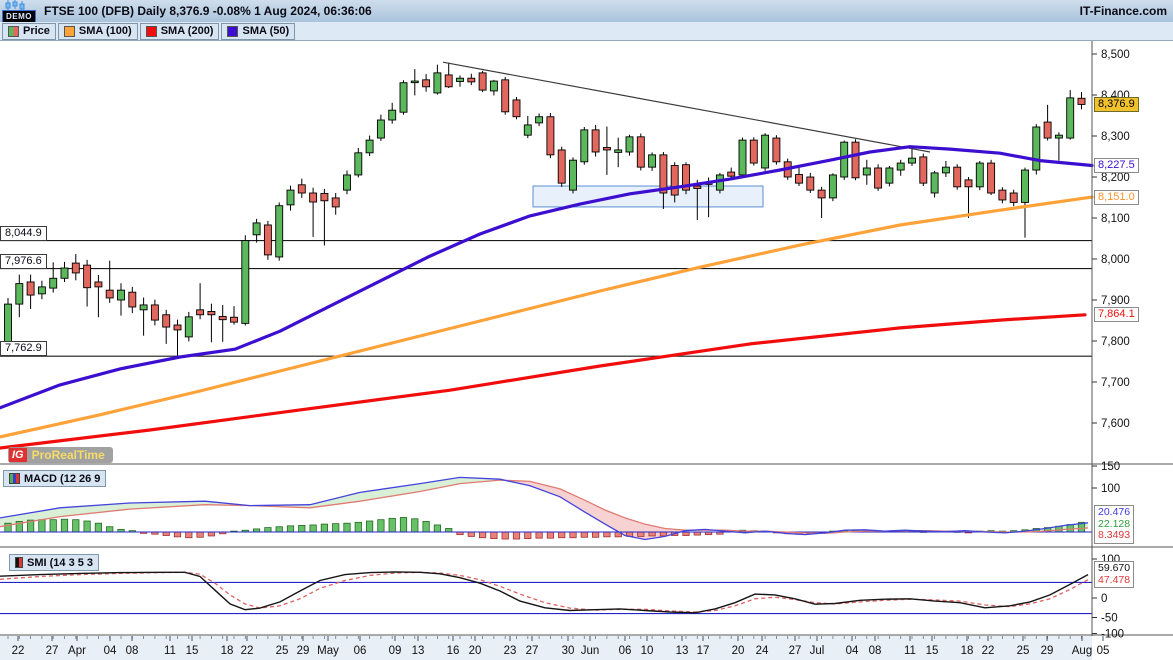 This screenshot has width=1173, height=660. Describe the element at coordinates (23, 349) in the screenshot. I see `level-label-7762: 7,762.9` at that location.